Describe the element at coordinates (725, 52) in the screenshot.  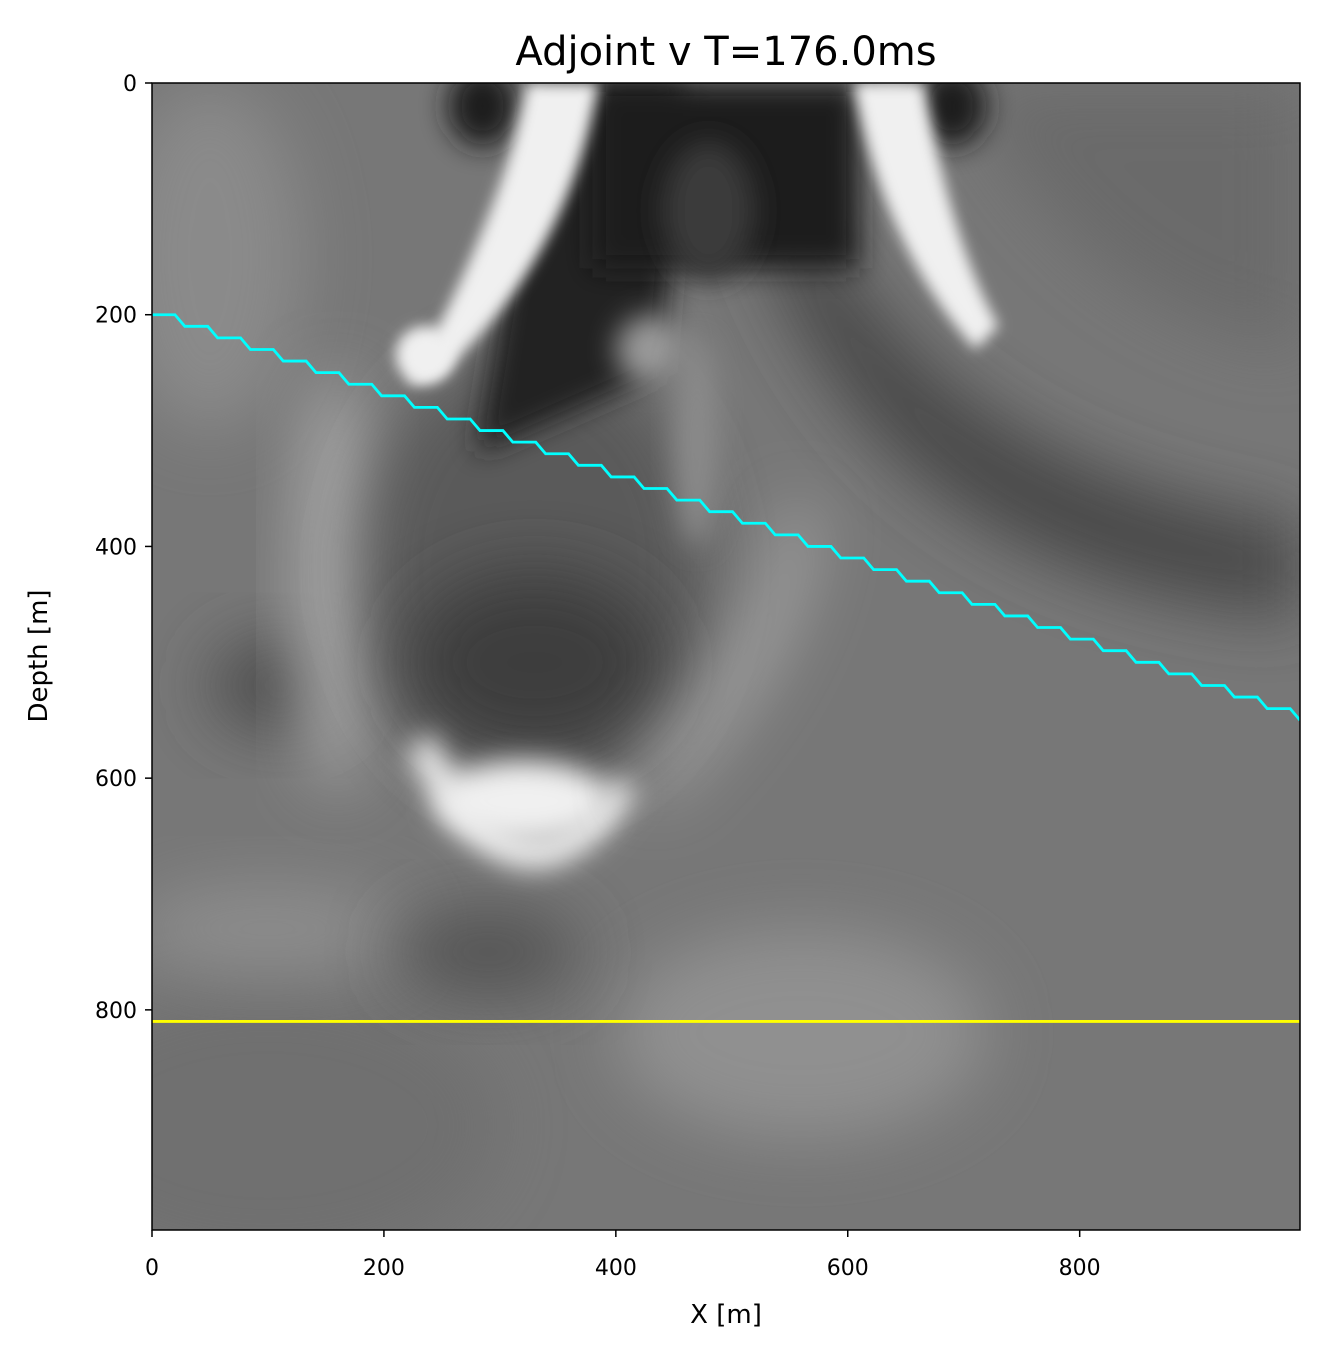
I see `chart-title: Adjoint v T=176.0ms` at that location.